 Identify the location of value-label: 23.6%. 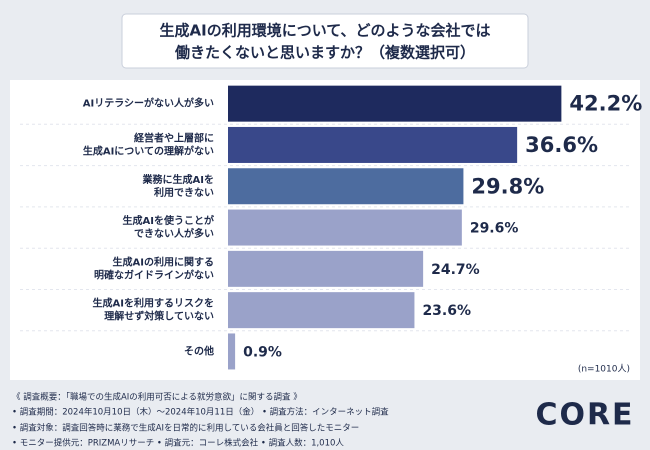
(446, 311).